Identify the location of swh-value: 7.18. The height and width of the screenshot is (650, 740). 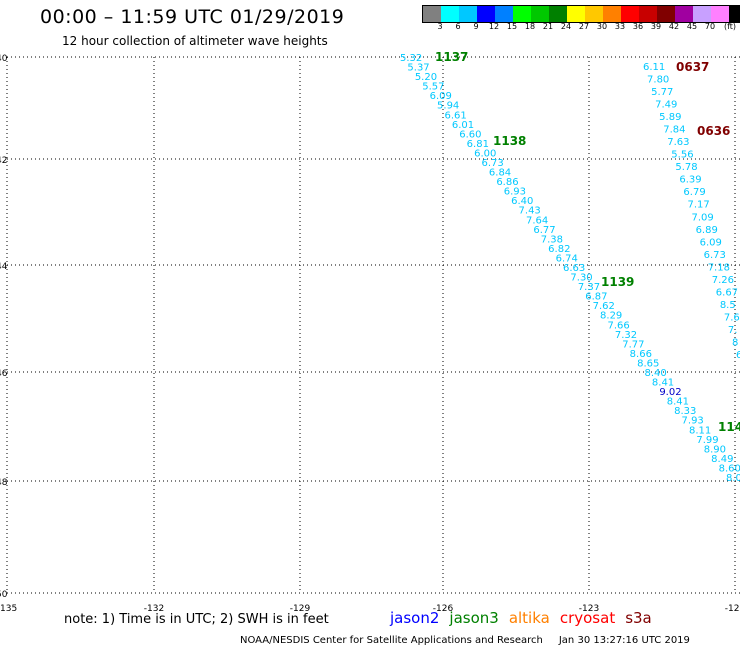
(719, 267).